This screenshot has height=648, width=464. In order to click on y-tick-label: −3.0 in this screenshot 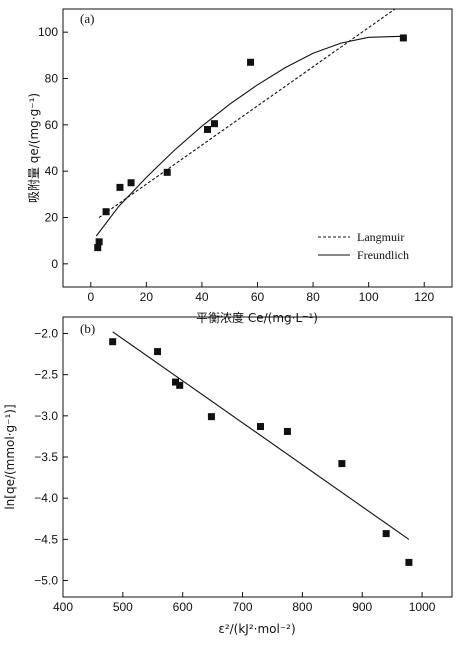, I will do `click(46, 416)`.